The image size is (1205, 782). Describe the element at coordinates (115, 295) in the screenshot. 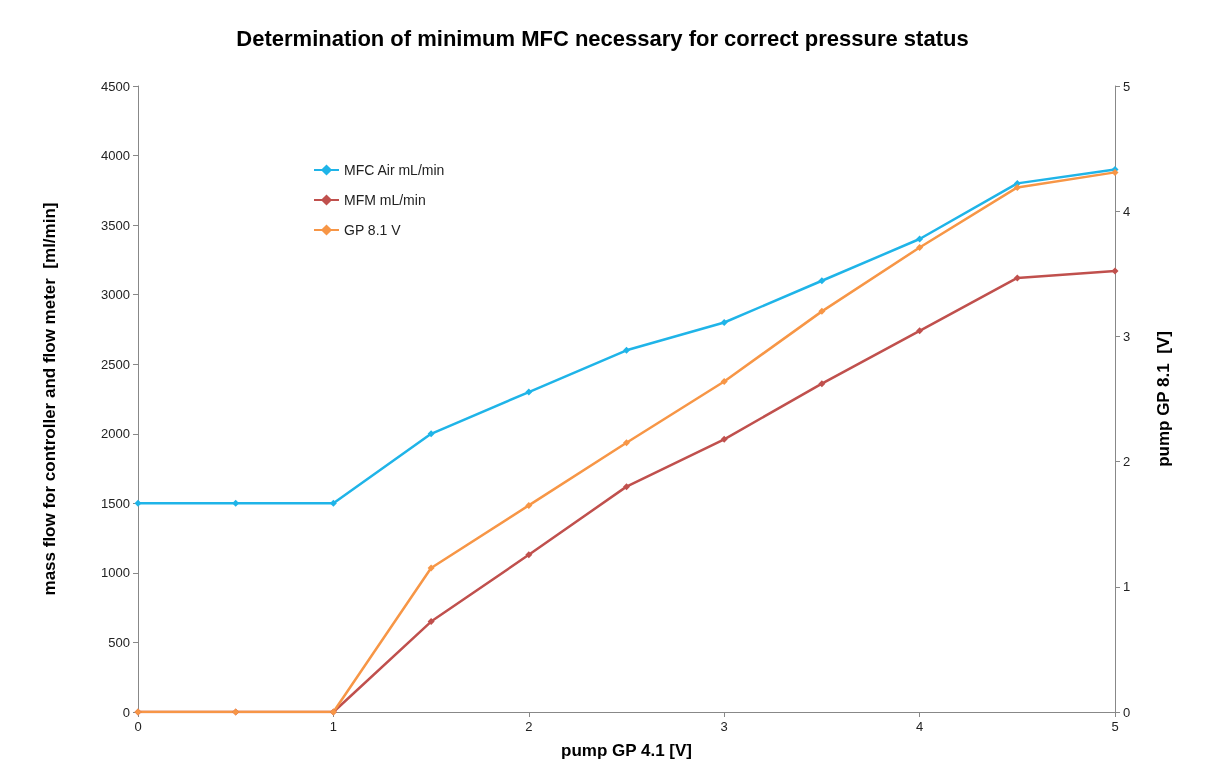

I see `y-tick-label: 3000` at that location.